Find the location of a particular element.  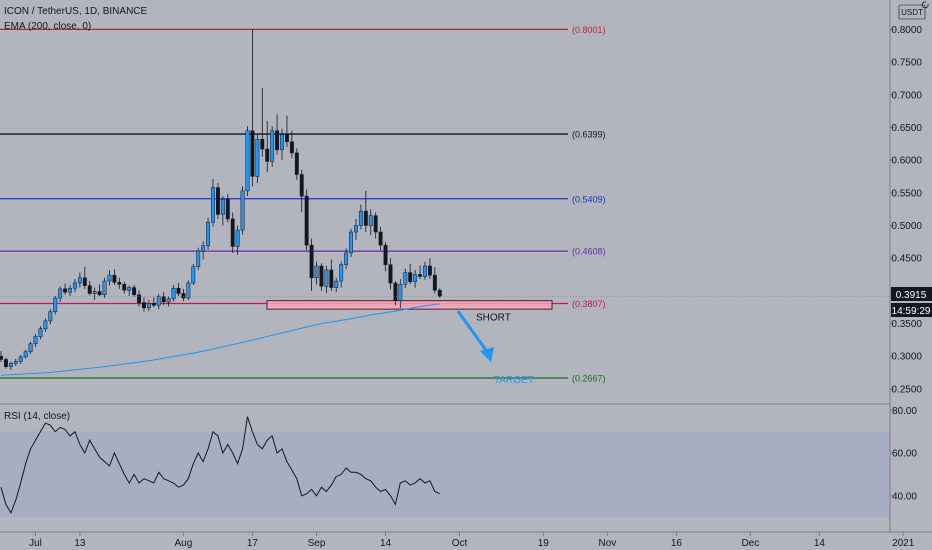

rsi-tick-label: 80.00 is located at coordinates (904, 411).